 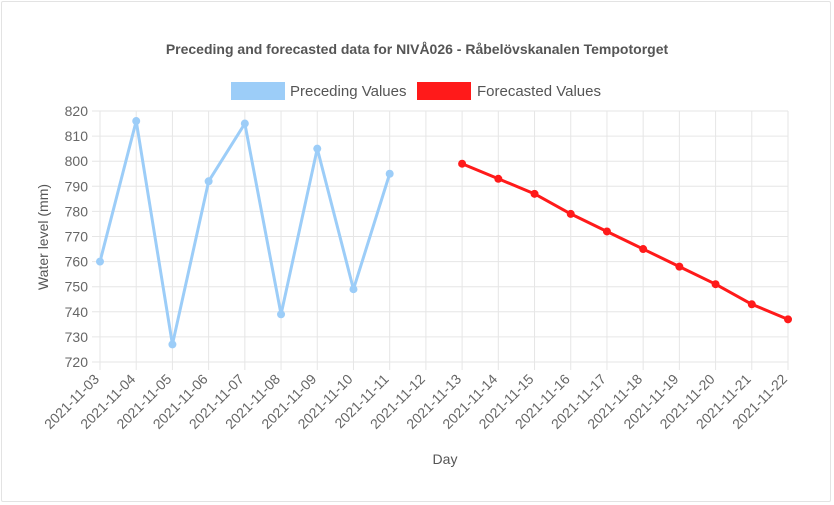 What do you see at coordinates (77, 312) in the screenshot?
I see `y-tick-label: 740` at bounding box center [77, 312].